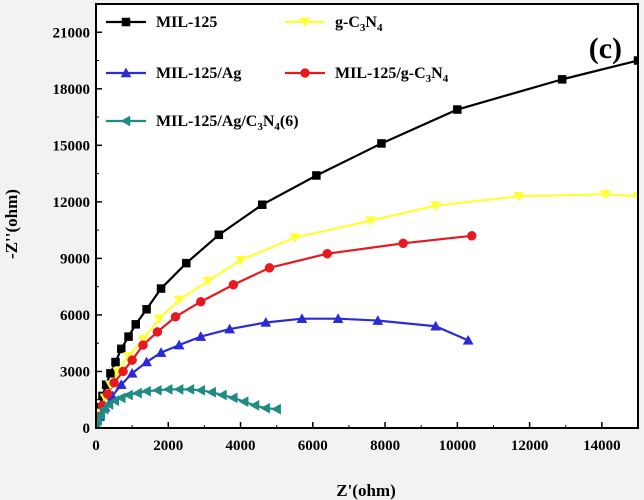 The height and width of the screenshot is (500, 644). Describe the element at coordinates (530, 446) in the screenshot. I see `x-tick-label: 12000` at that location.